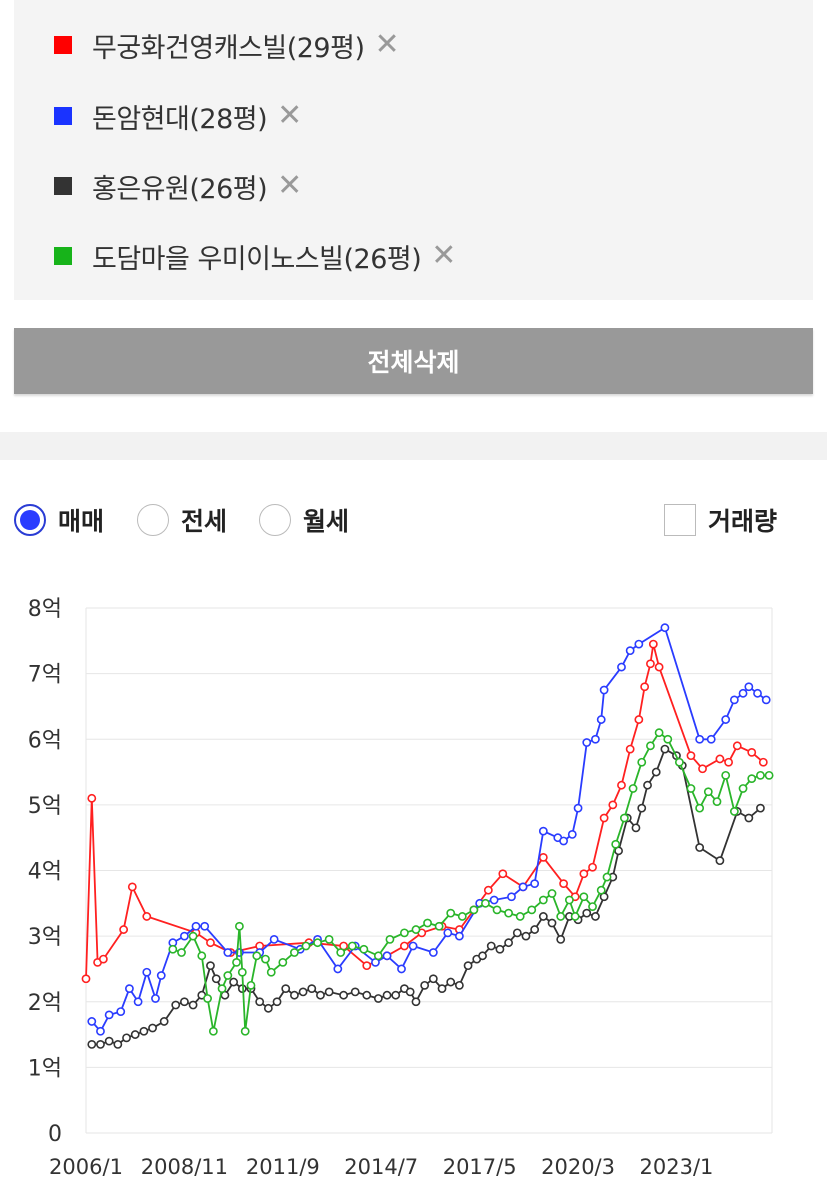  I want to click on radio-sale, so click(30, 520).